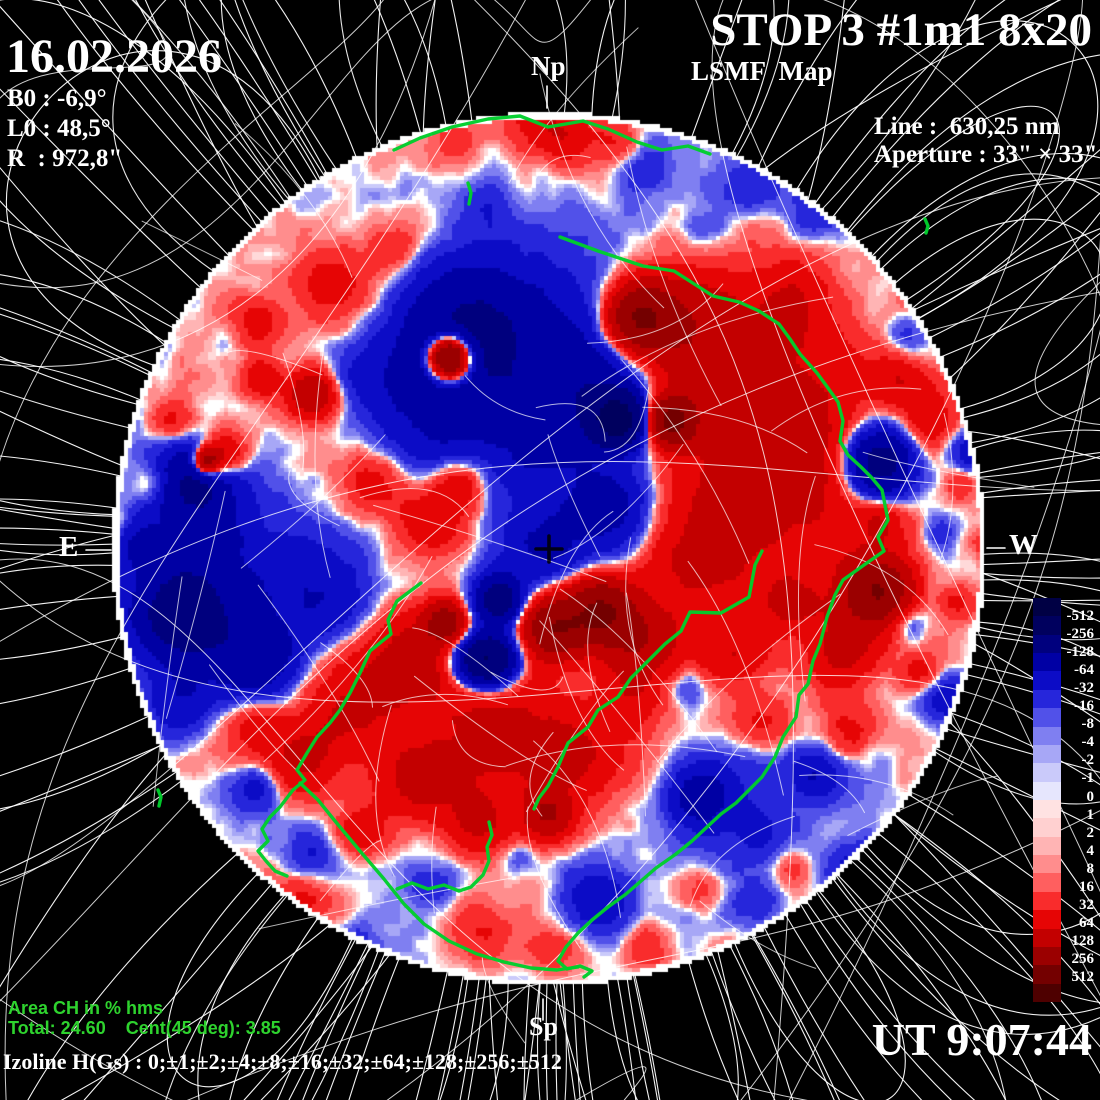 The height and width of the screenshot is (1100, 1100). What do you see at coordinates (1083, 977) in the screenshot?
I see `colorbar-scale-label: 512` at bounding box center [1083, 977].